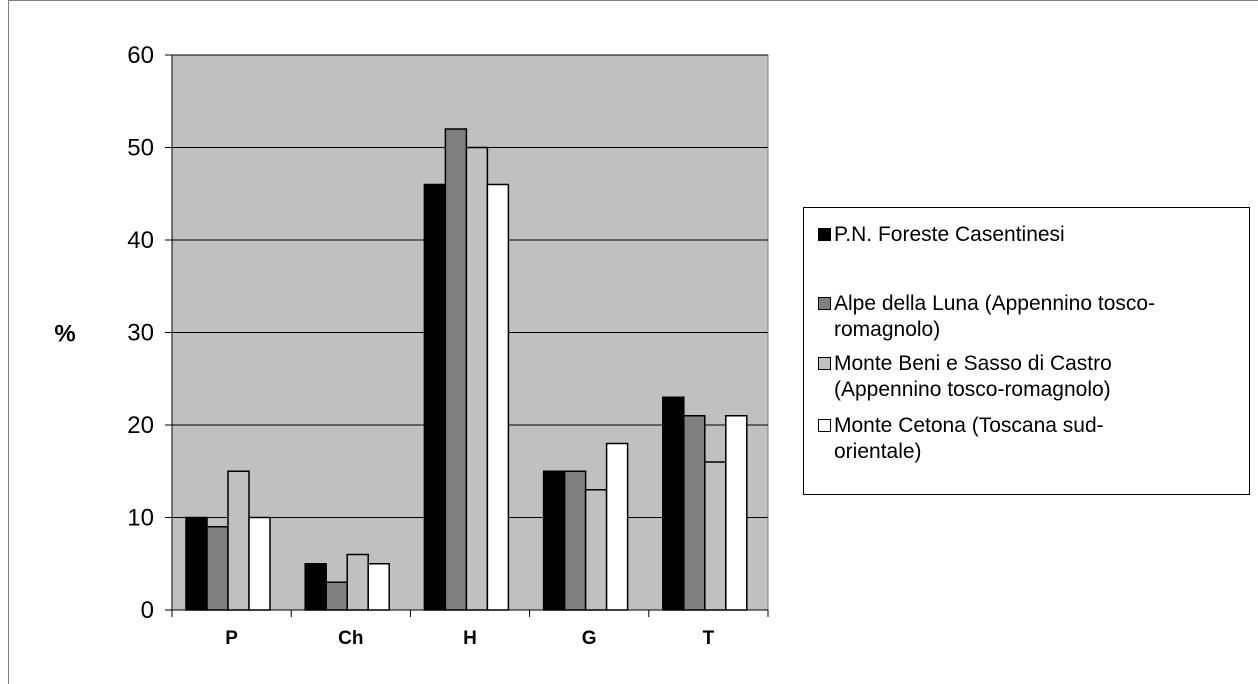 This screenshot has height=684, width=1258. I want to click on legend-label: Monte Cetona (Toscana sud-orientale), so click(969, 439).